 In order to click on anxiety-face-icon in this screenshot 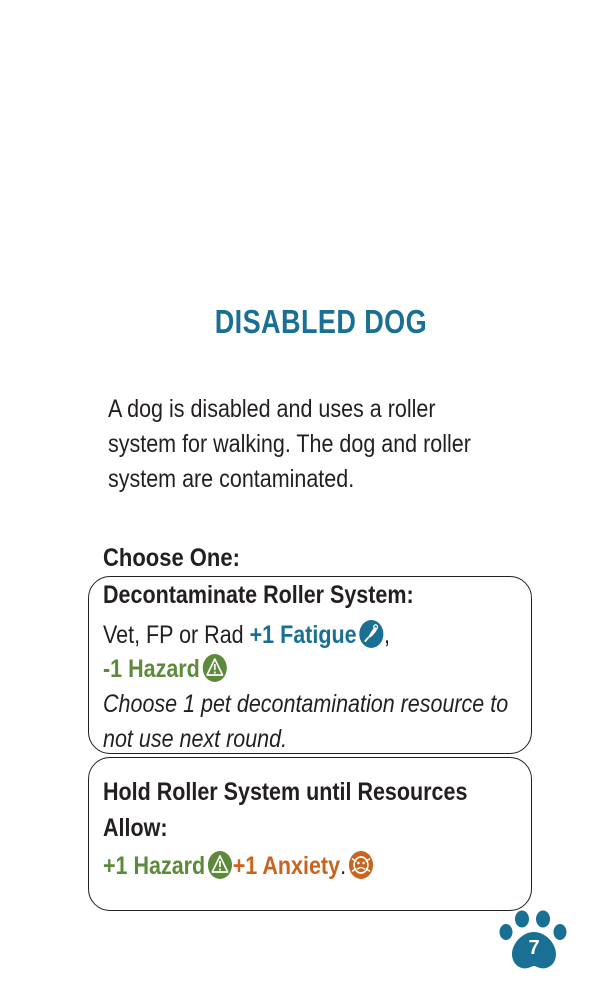, I will do `click(360, 865)`.